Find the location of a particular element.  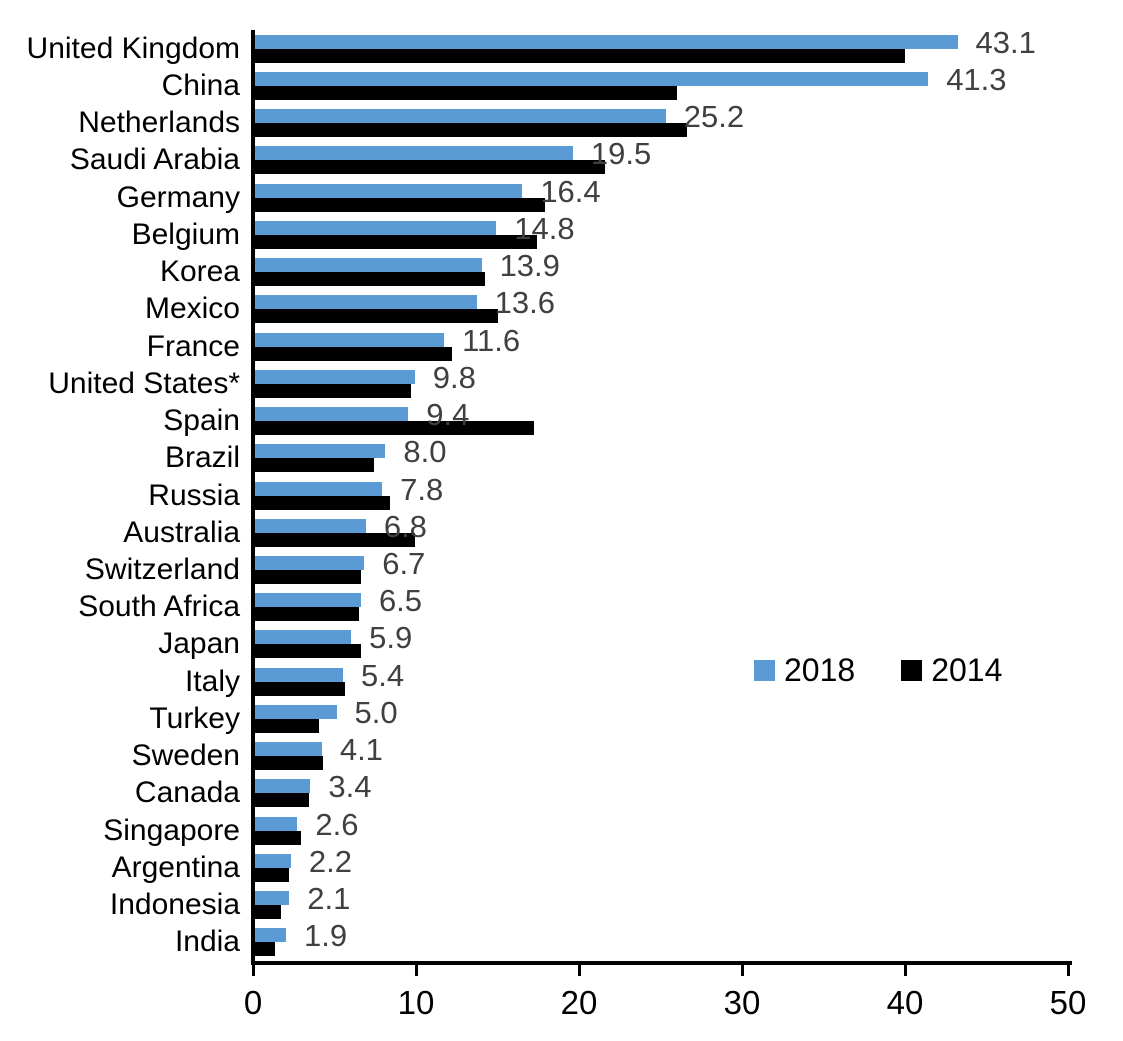

bar-2014-argentina is located at coordinates (272, 874).